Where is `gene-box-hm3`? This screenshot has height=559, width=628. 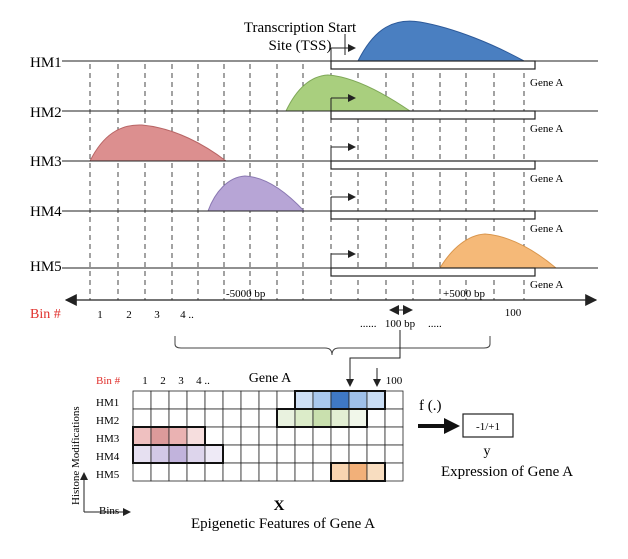
gene-box-hm3 is located at coordinates (433, 165).